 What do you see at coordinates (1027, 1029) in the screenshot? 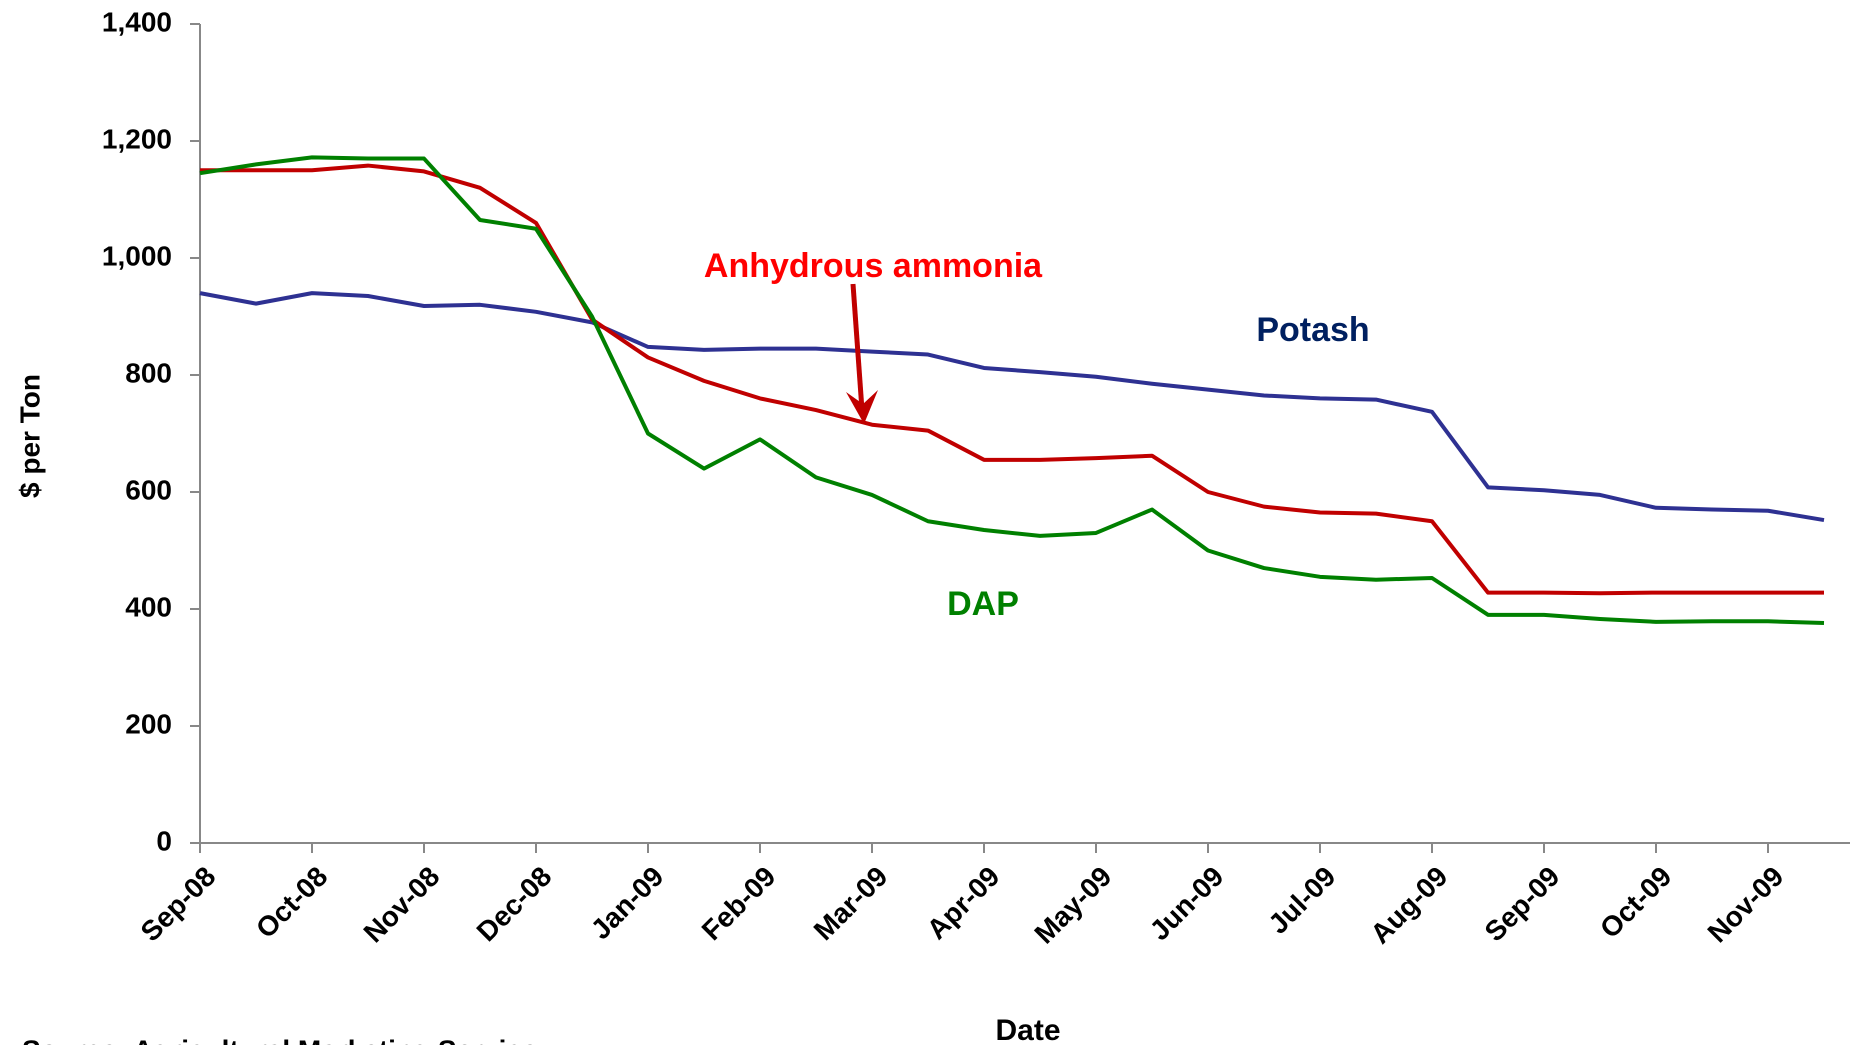
I see `x-axis-label: Date` at bounding box center [1027, 1029].